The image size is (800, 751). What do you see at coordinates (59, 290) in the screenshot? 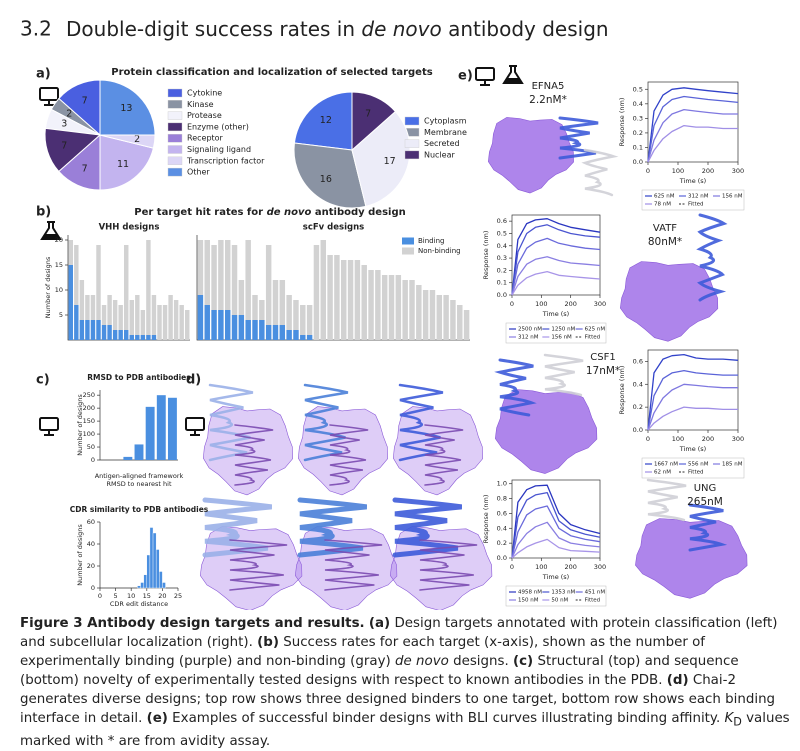
I see `y-tick-label: 10` at bounding box center [59, 290].